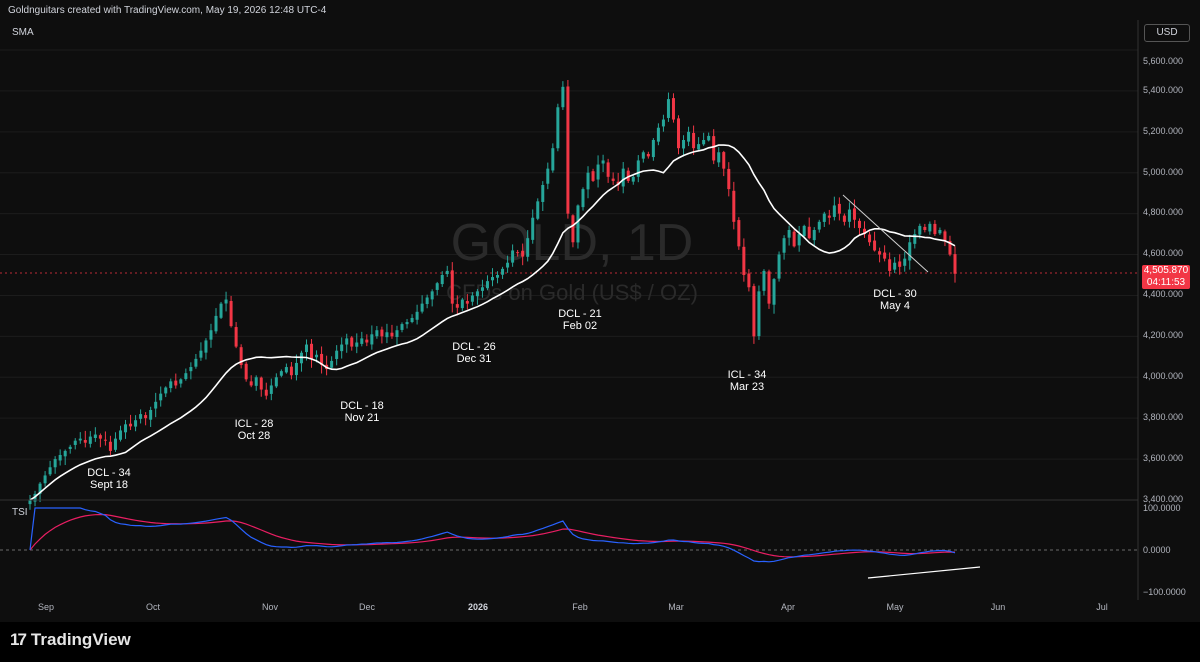 This screenshot has width=1200, height=662. I want to click on currency-button: USD, so click(1167, 33).